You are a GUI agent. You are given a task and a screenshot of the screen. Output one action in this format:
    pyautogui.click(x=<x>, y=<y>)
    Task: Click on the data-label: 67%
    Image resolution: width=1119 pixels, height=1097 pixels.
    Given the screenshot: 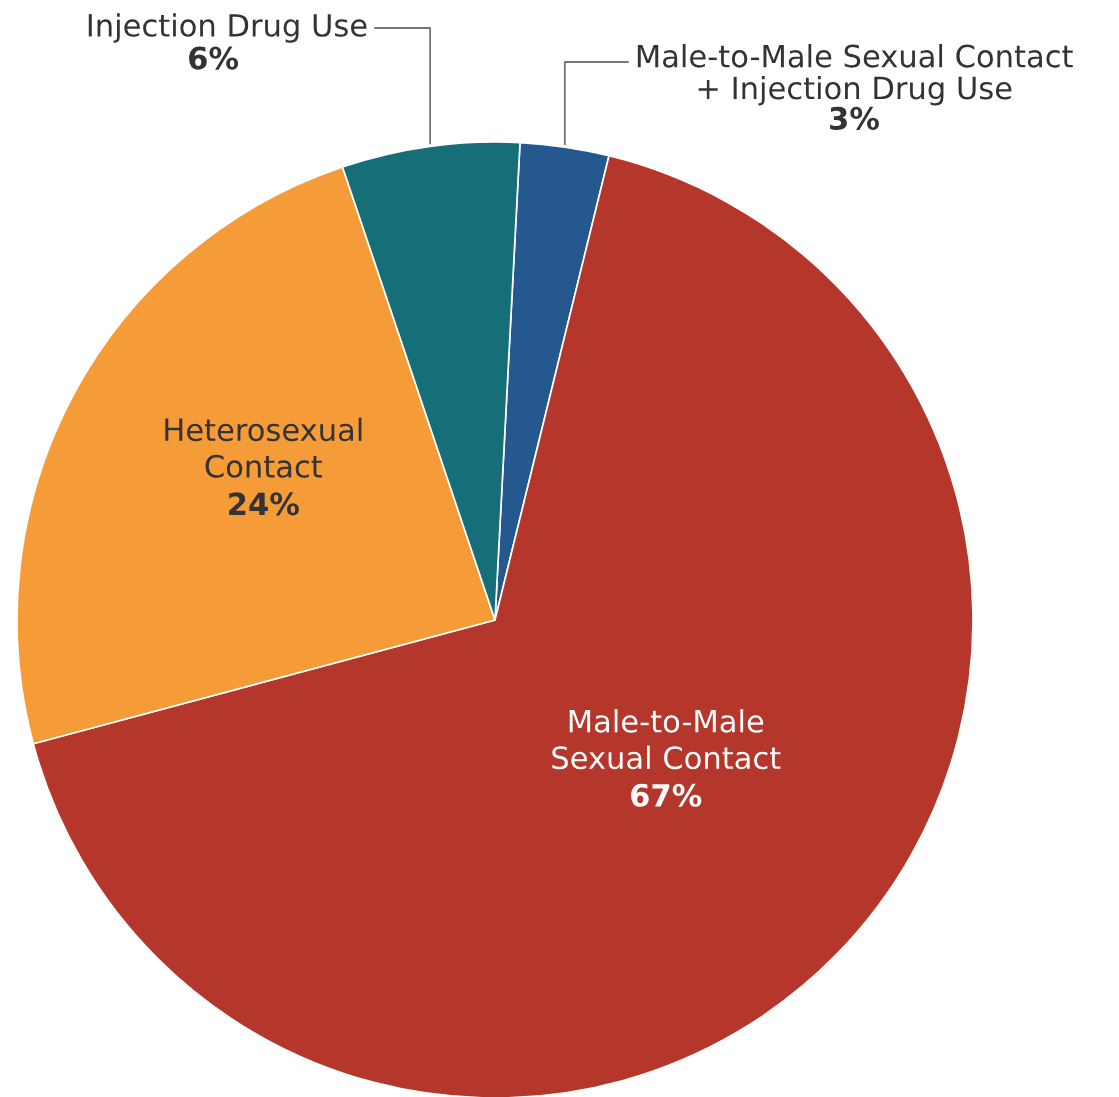 What is the action you would take?
    pyautogui.click(x=666, y=795)
    